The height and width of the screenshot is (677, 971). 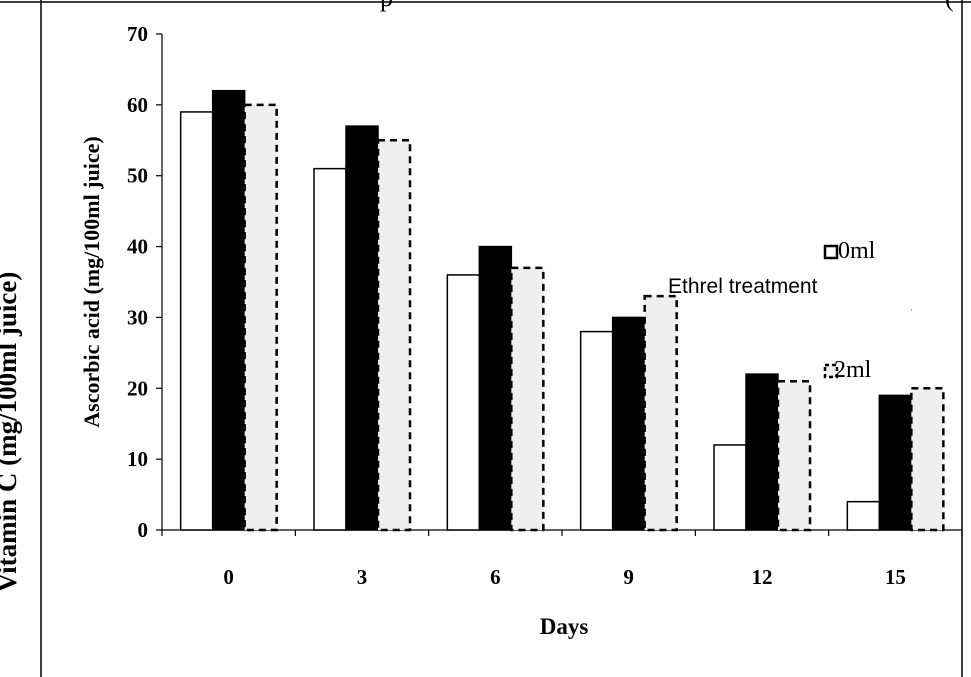 What do you see at coordinates (362, 577) in the screenshot?
I see `x-tick-label: 3` at bounding box center [362, 577].